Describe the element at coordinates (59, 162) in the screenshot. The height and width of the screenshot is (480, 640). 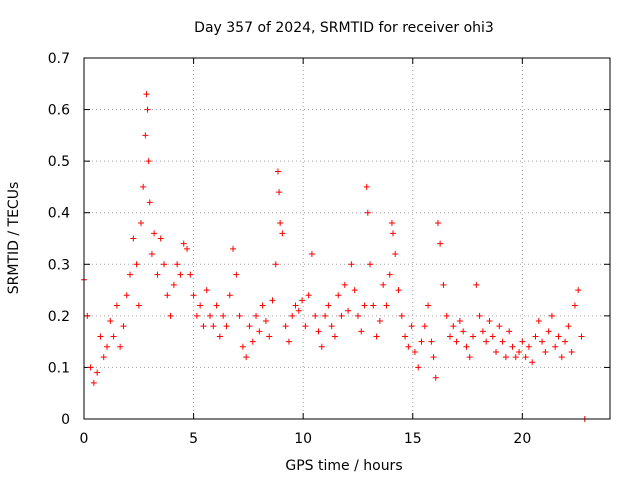
I see `y-tick-label: 0.5` at that location.